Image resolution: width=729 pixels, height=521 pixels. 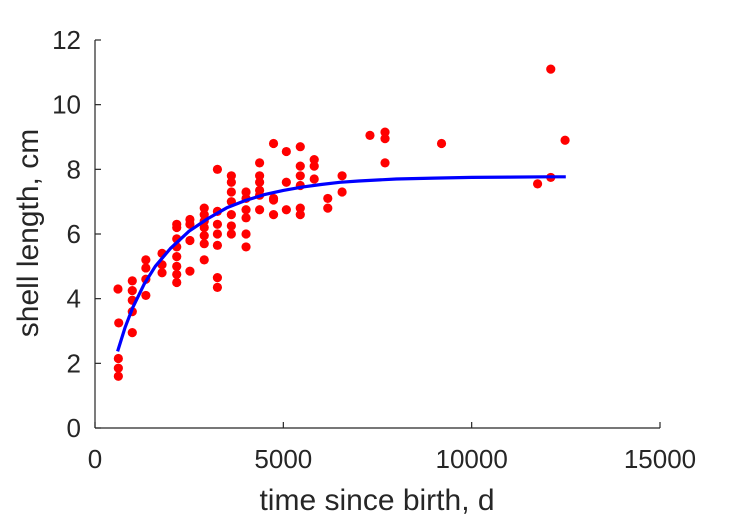 What do you see at coordinates (74, 363) in the screenshot?
I see `y-tick-label: 2` at bounding box center [74, 363].